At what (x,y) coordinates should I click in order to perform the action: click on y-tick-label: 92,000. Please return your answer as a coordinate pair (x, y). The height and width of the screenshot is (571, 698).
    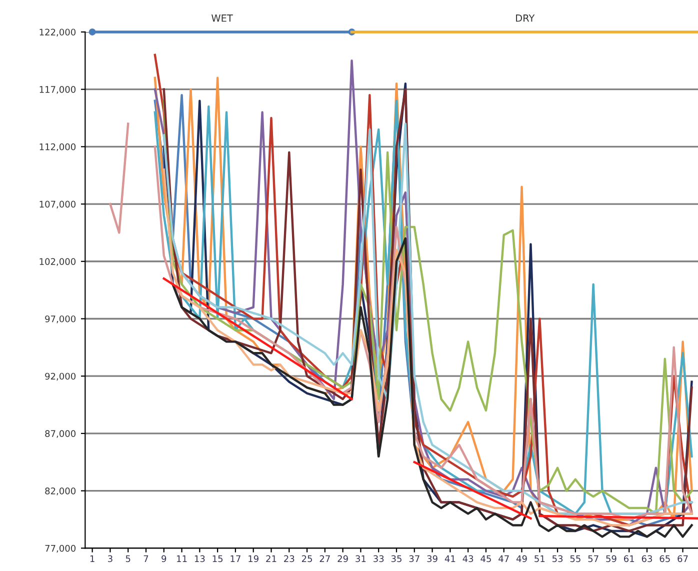
    Looking at the image, I should click on (60, 376).